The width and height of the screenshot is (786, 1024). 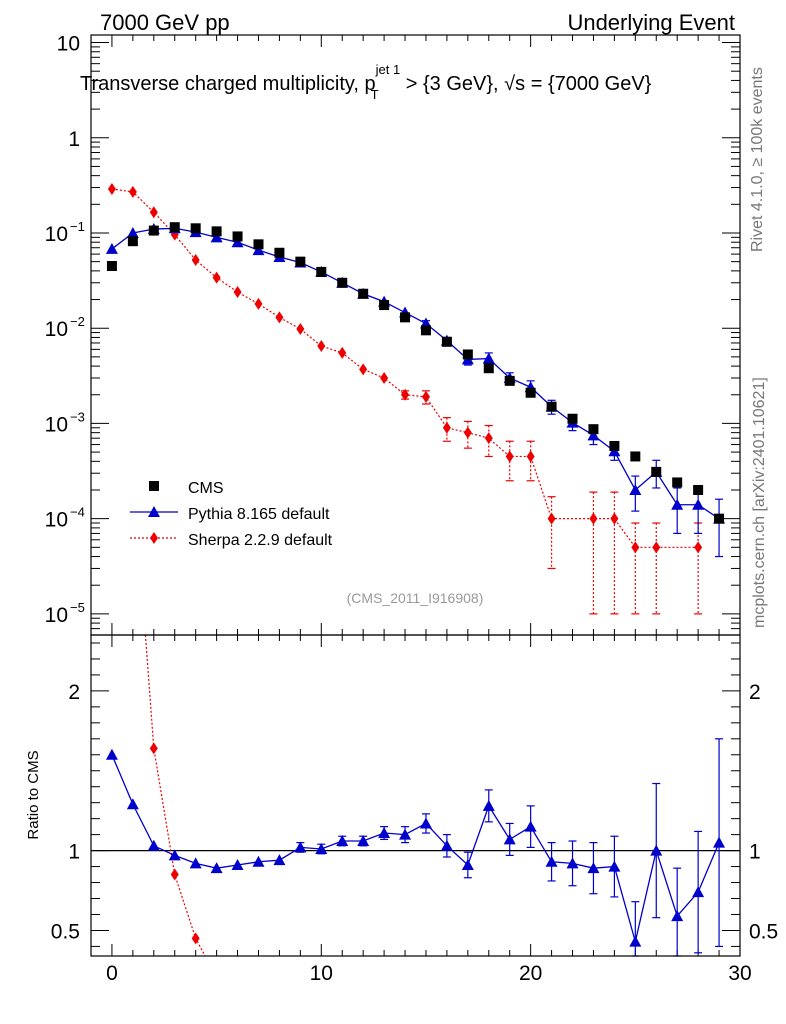 What do you see at coordinates (33, 794) in the screenshot?
I see `ratio-y-label: Ratio to CMS` at bounding box center [33, 794].